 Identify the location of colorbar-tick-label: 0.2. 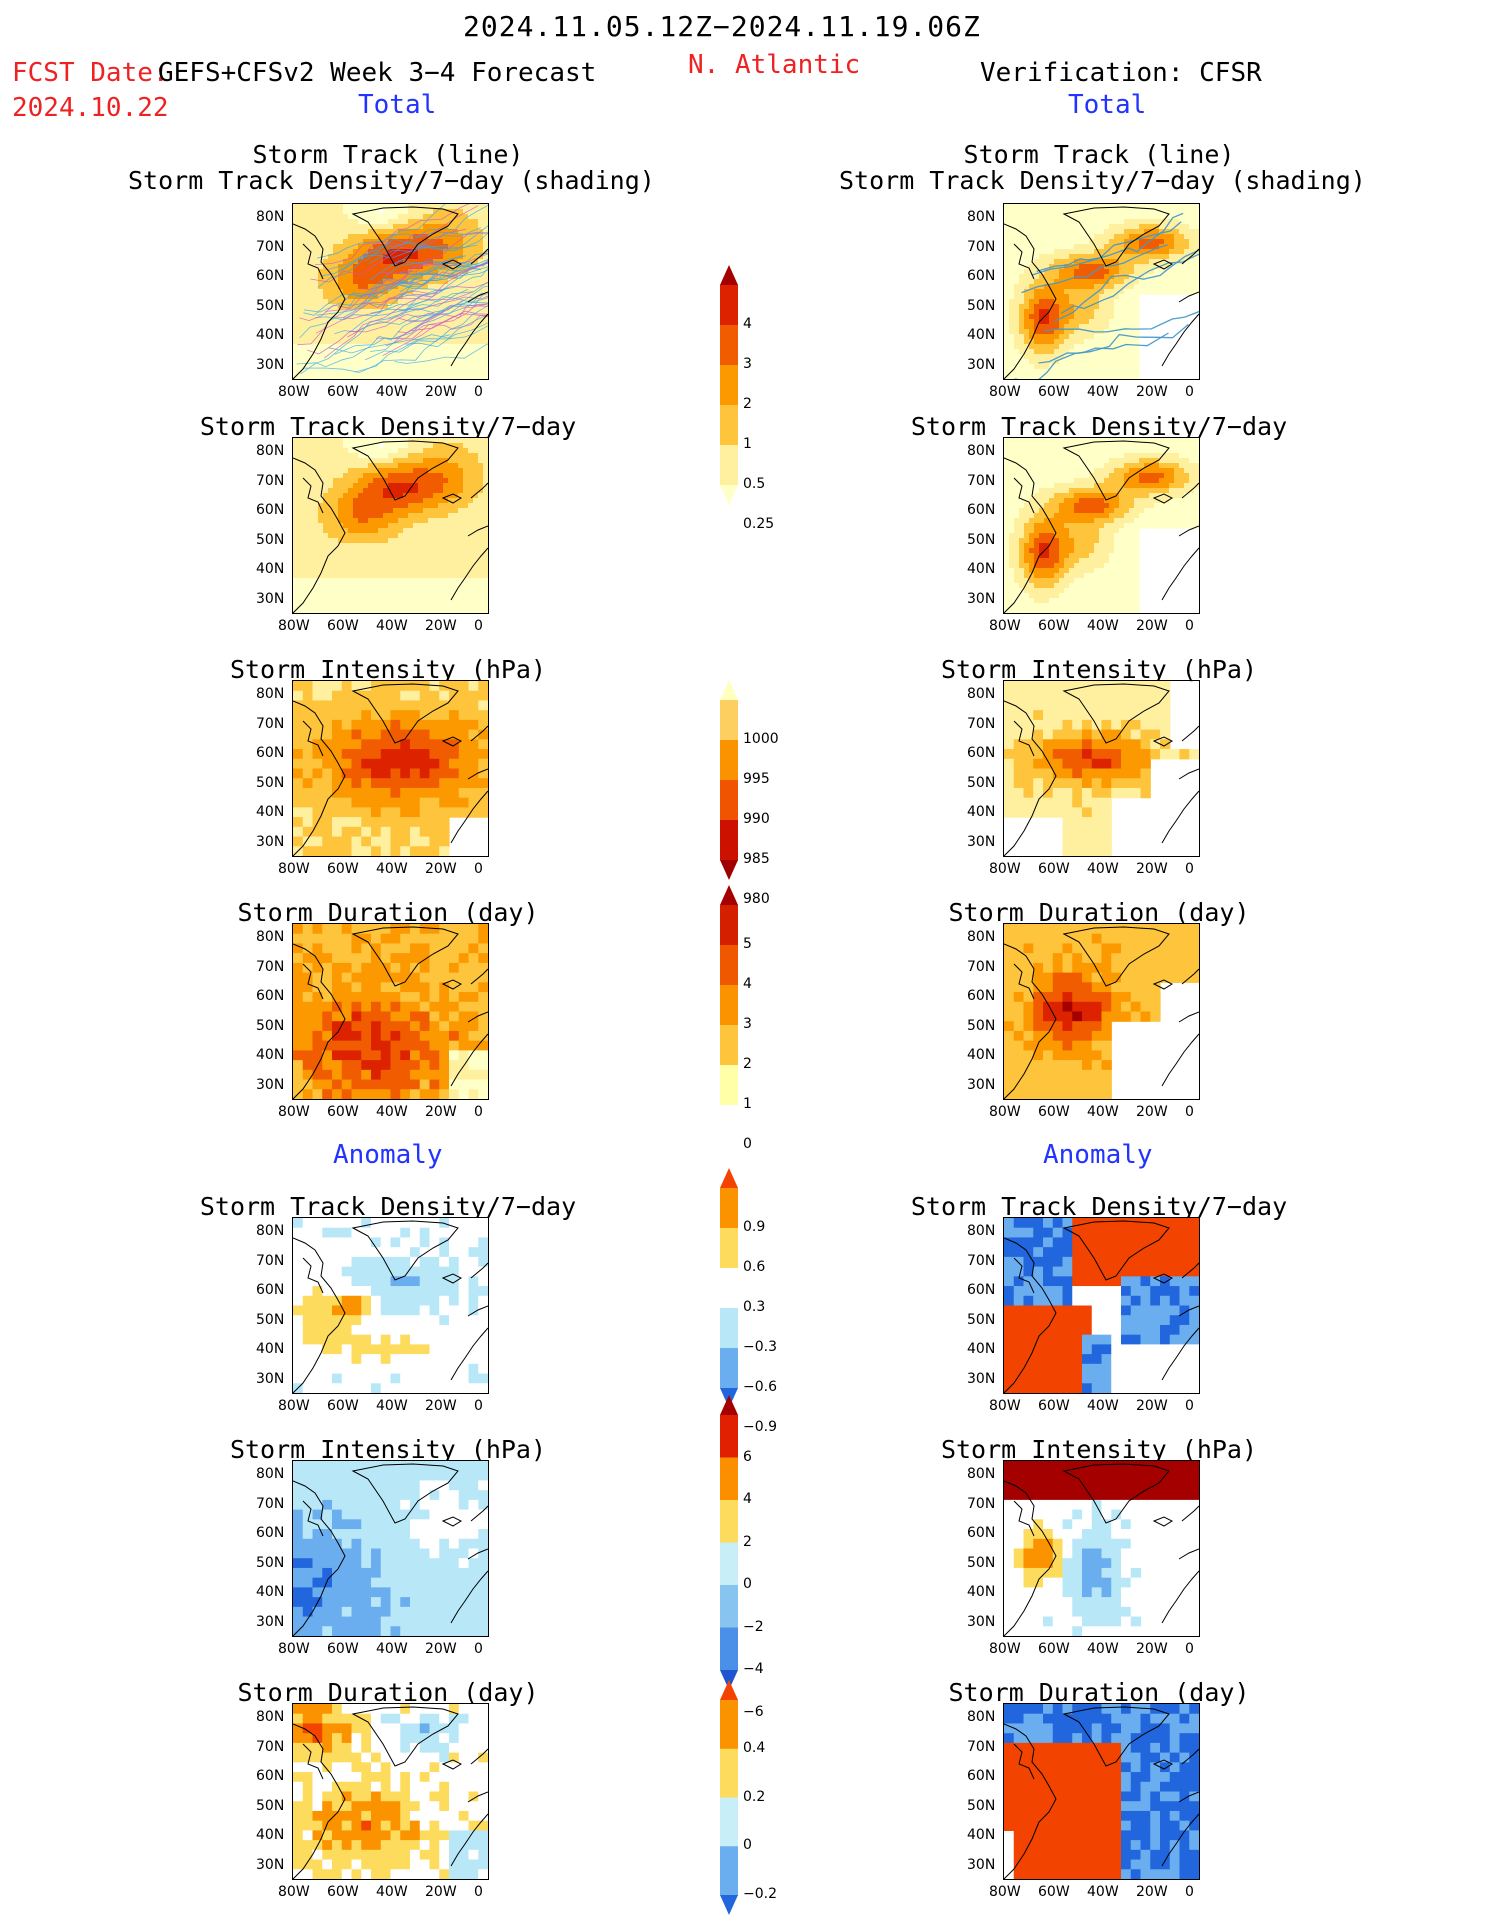
(754, 1796).